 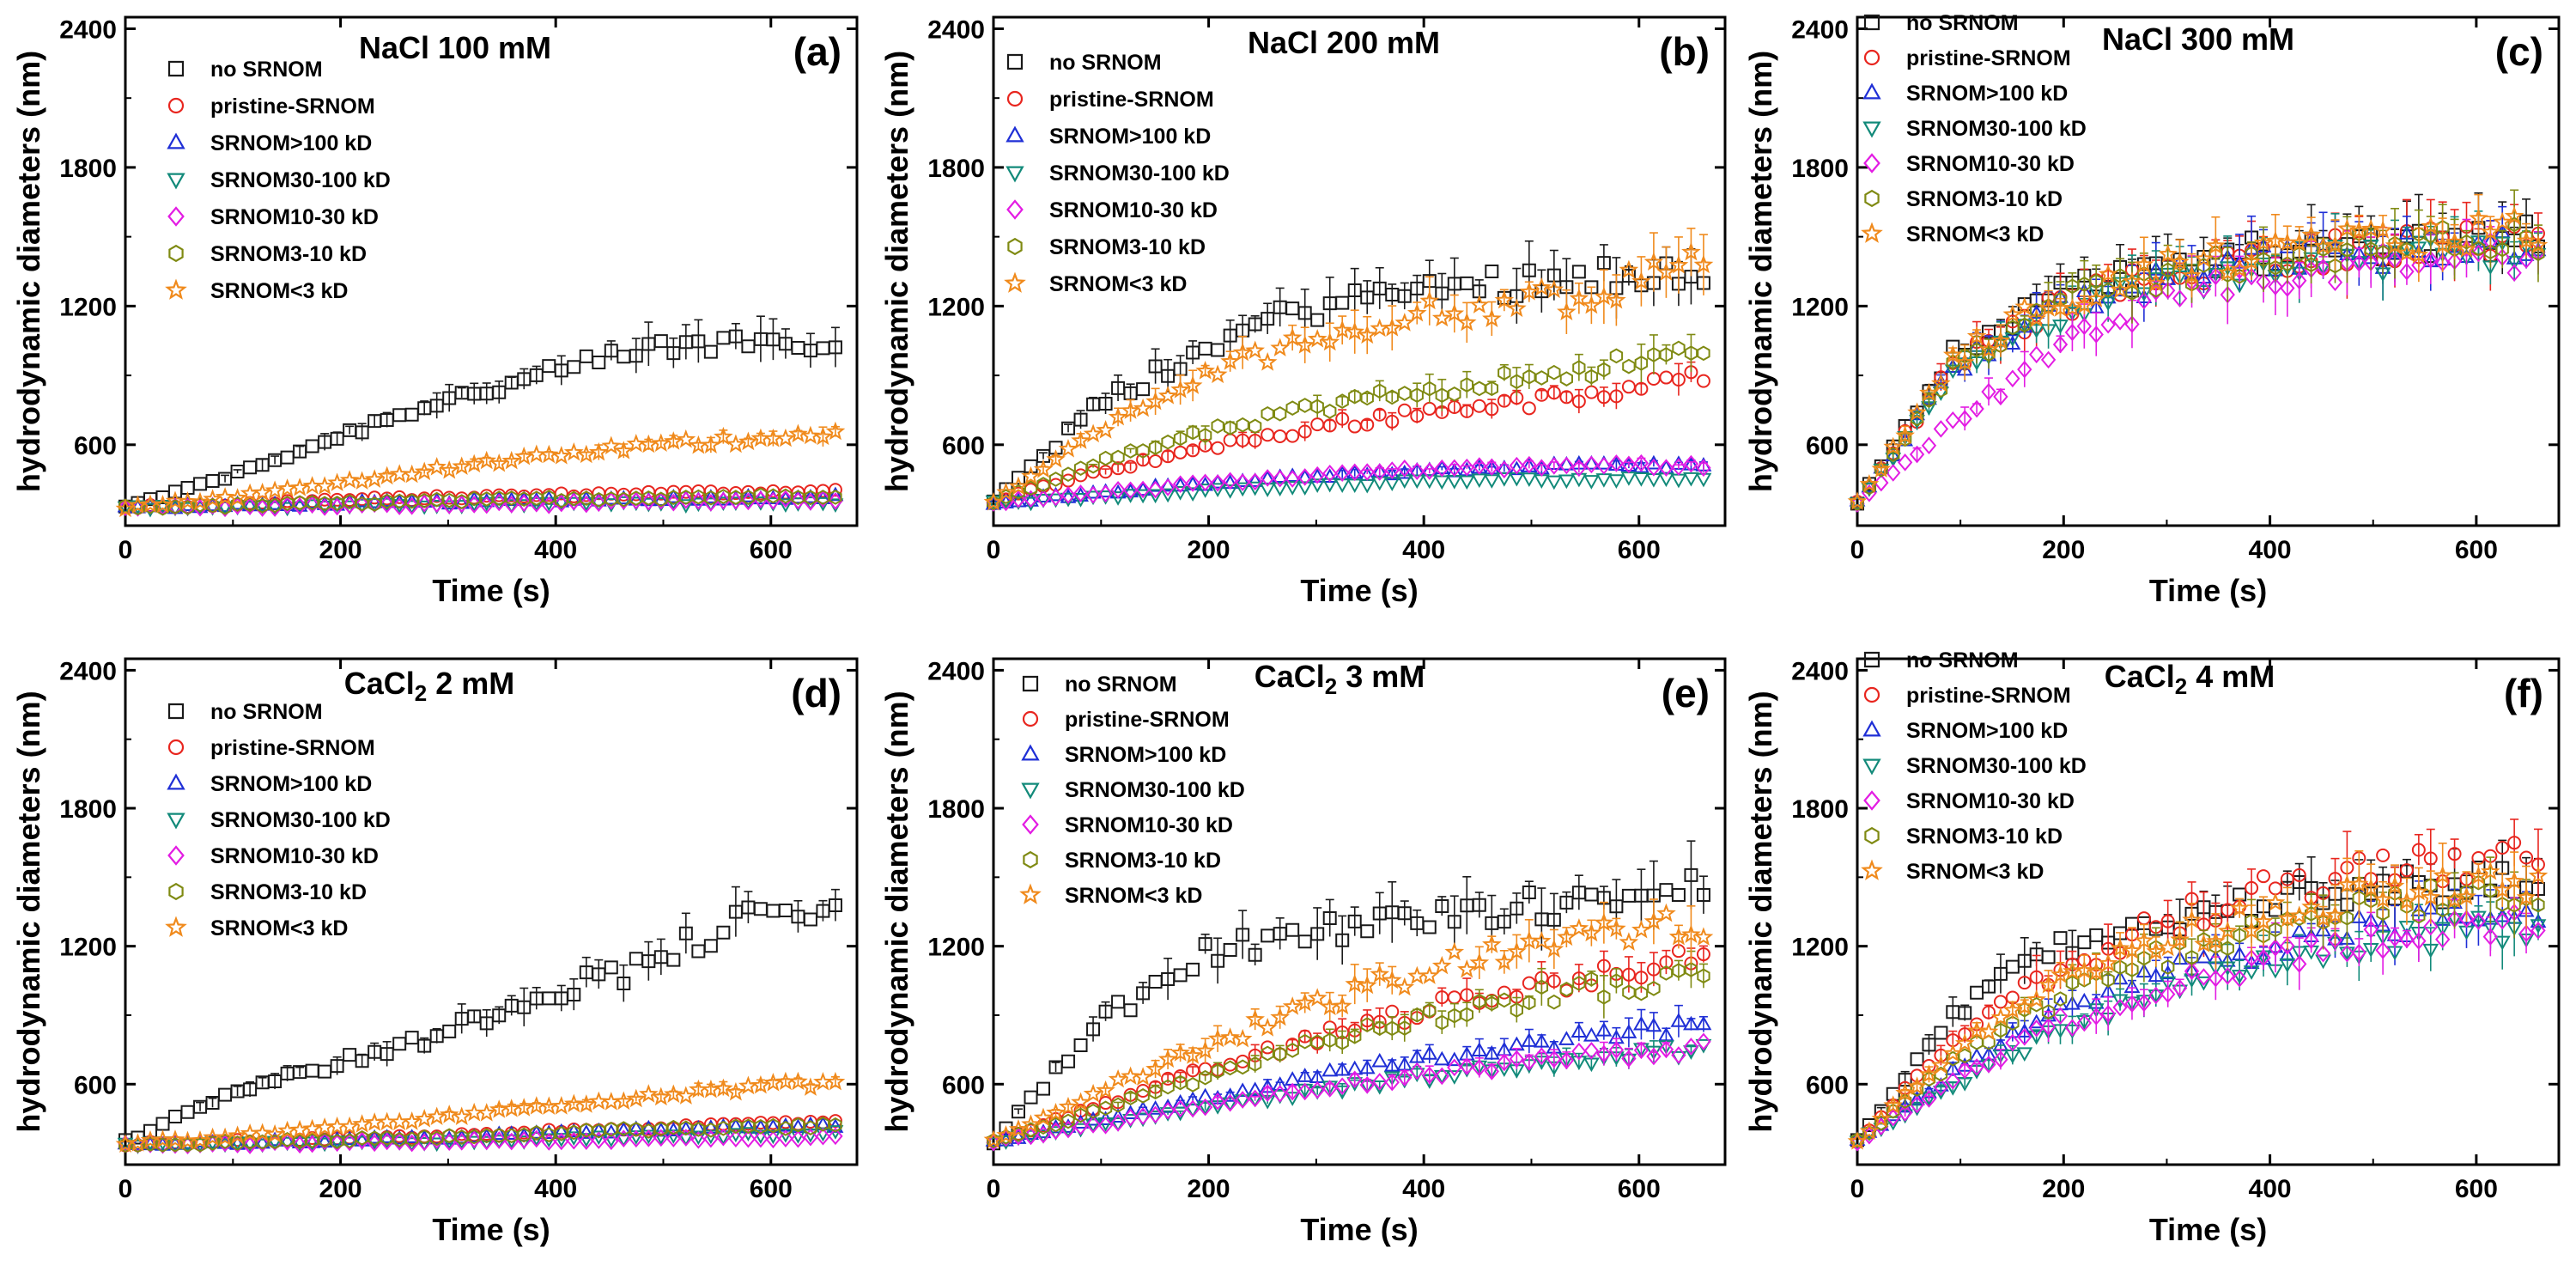 I want to click on x-tick-label: 200, so click(x=2063, y=550).